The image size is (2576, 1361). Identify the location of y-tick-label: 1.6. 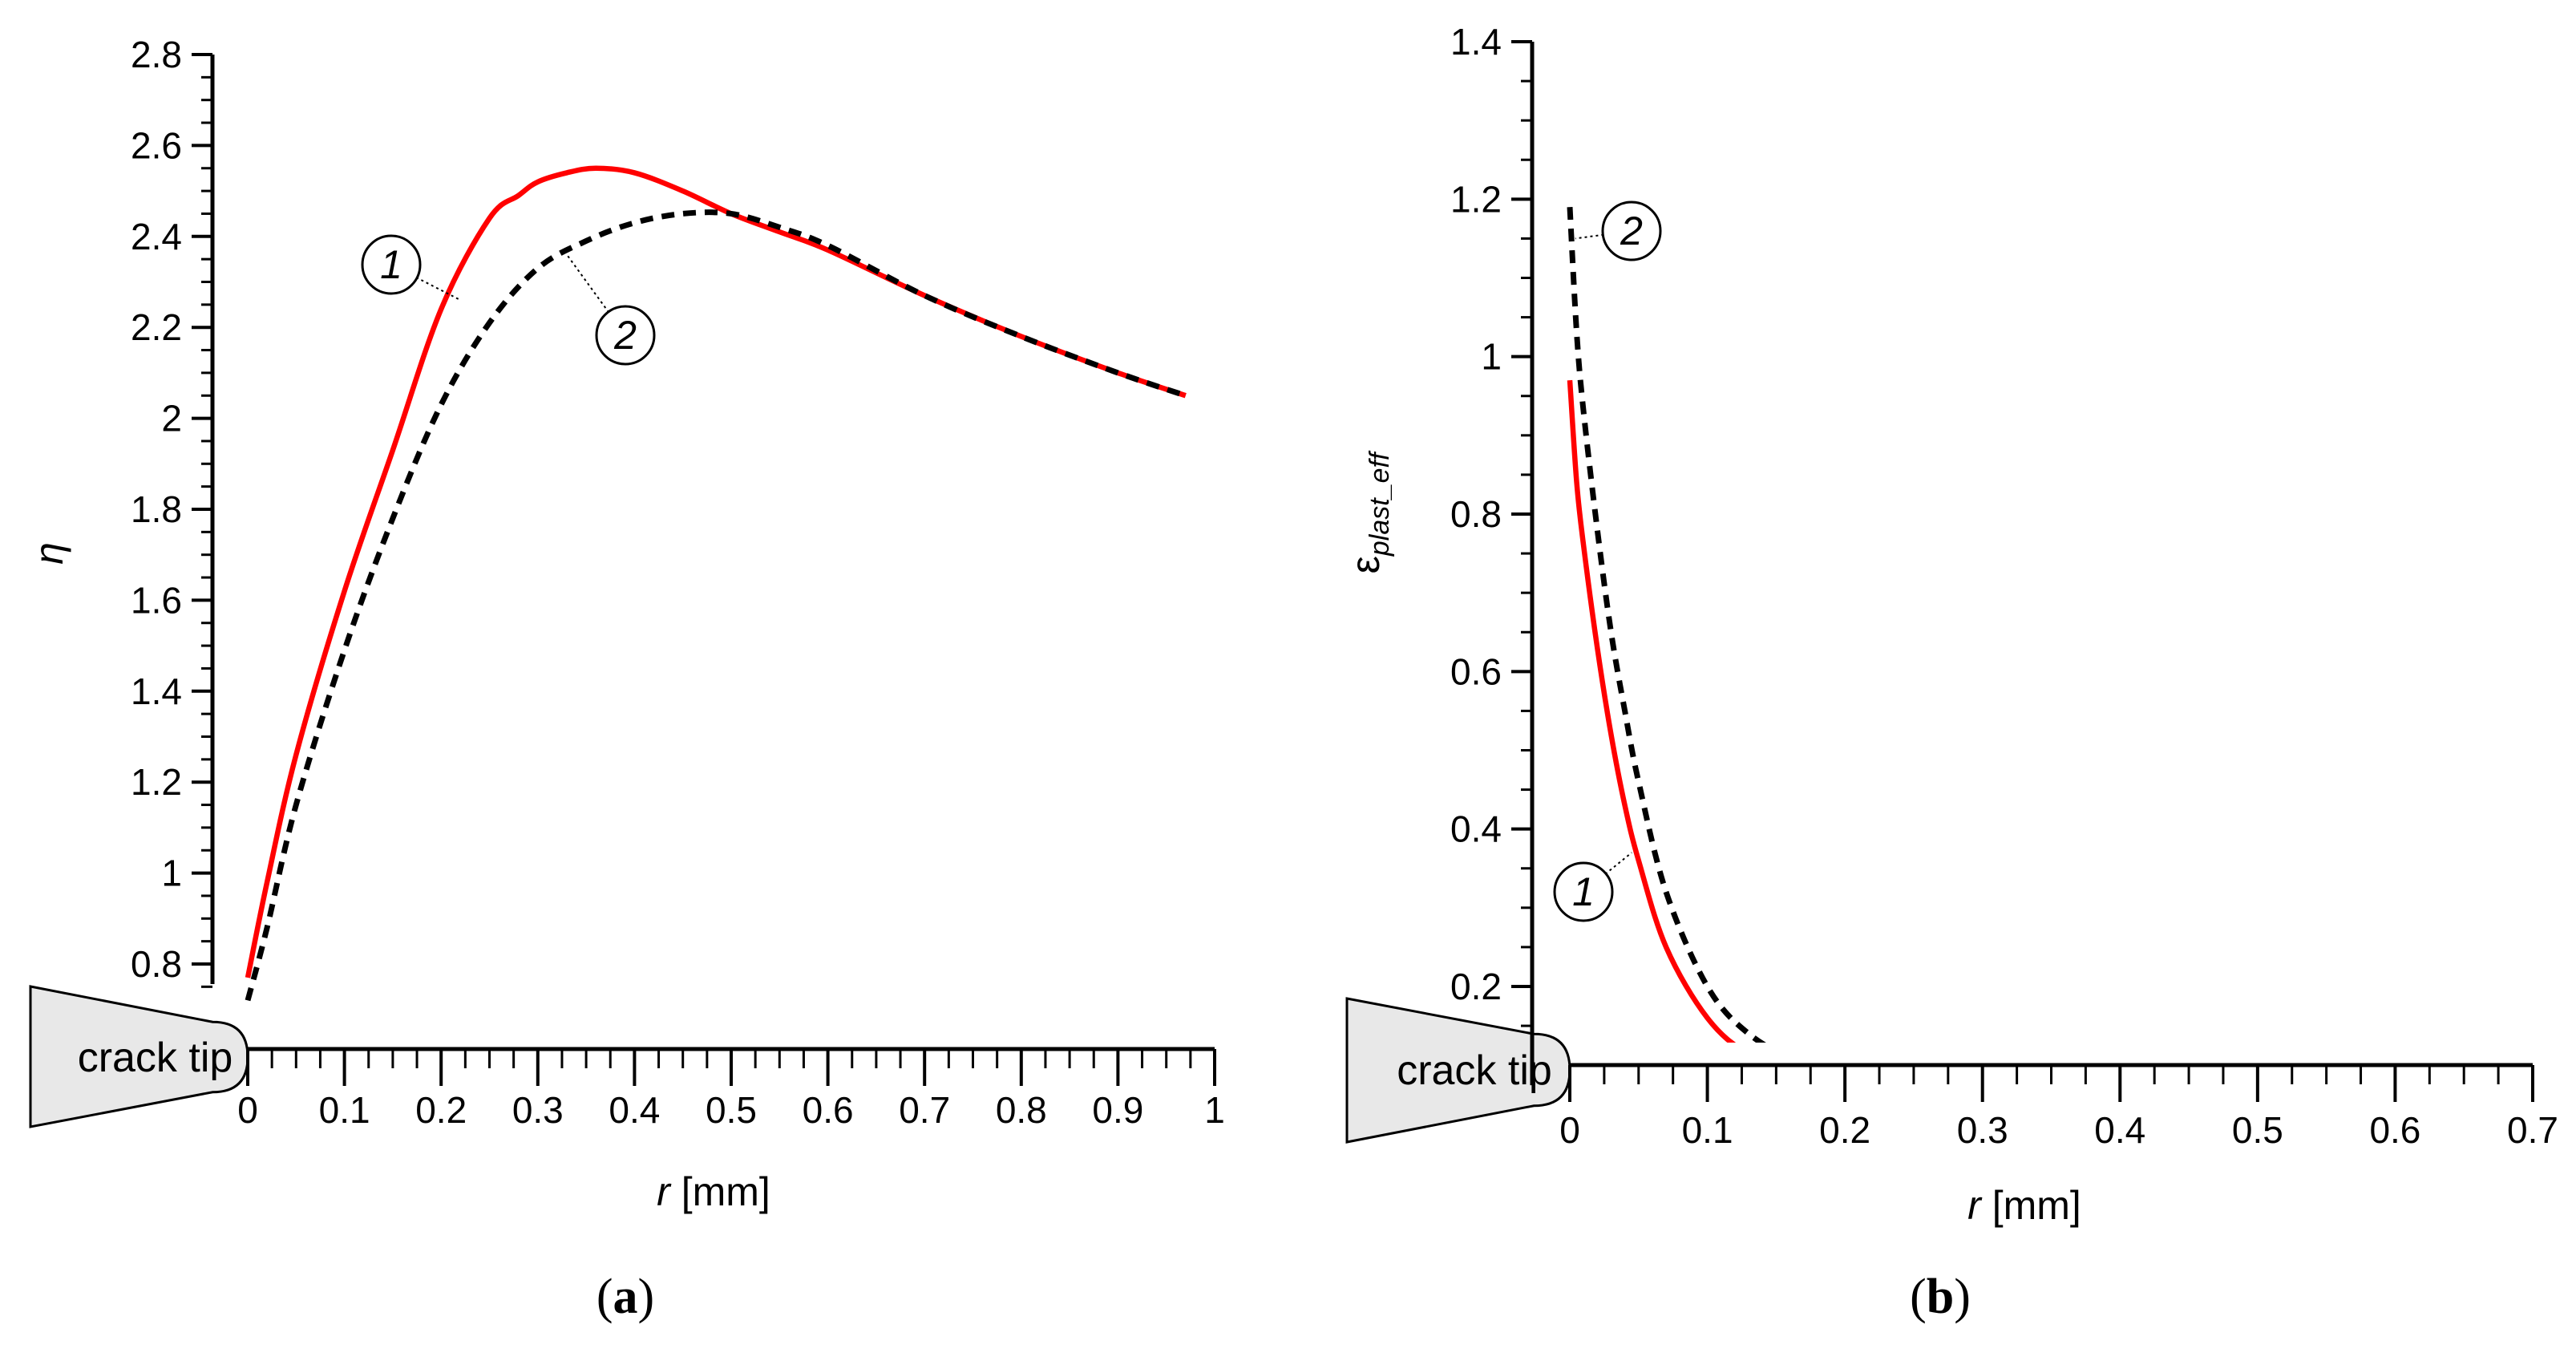
(156, 600).